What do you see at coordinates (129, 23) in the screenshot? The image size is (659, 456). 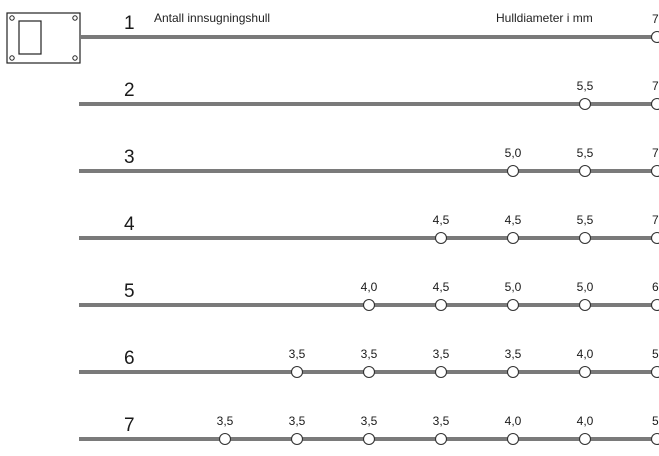 I see `row-number: 1` at bounding box center [129, 23].